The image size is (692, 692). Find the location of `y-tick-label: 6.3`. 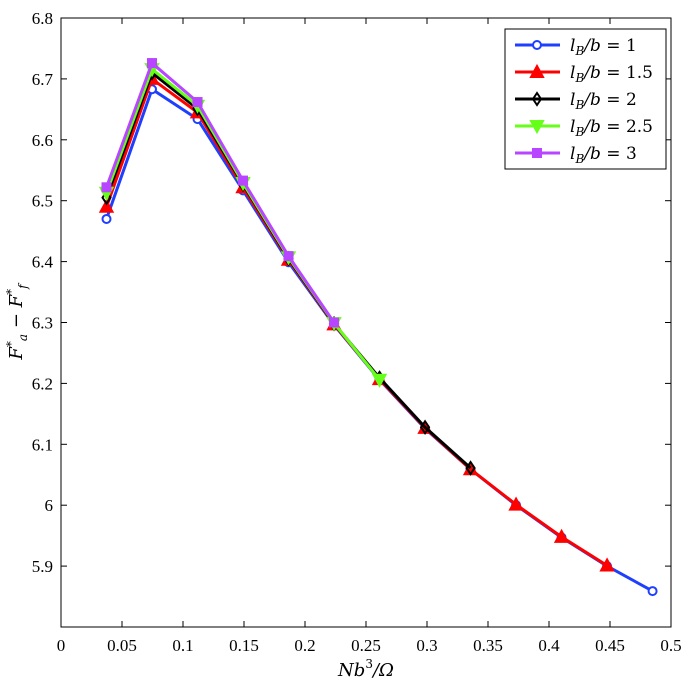

y-tick-label: 6.3 is located at coordinates (42, 323).